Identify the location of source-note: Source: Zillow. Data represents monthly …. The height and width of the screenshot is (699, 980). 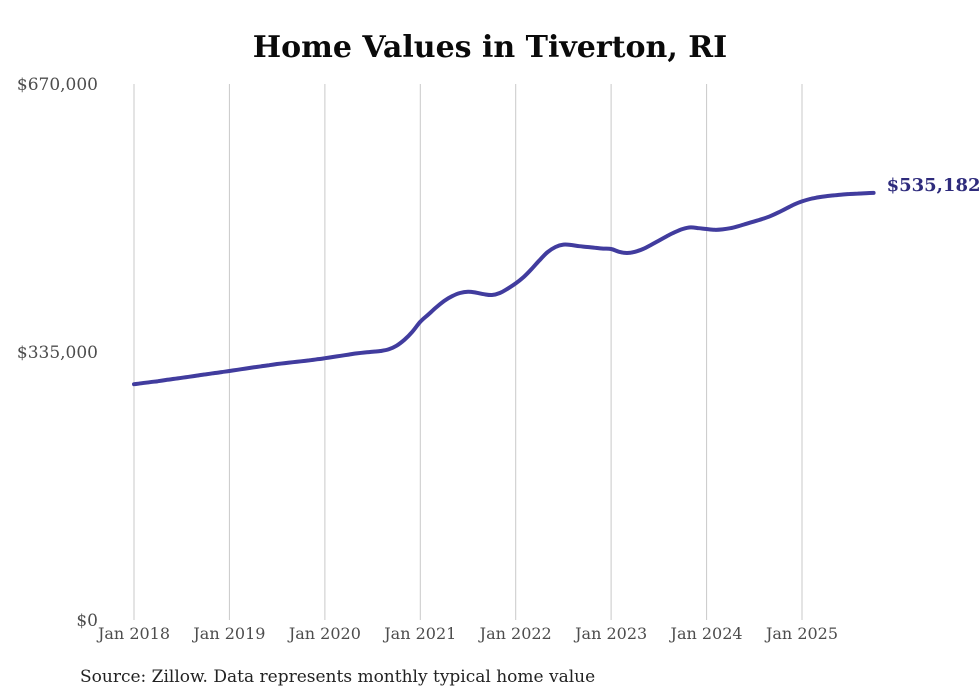
(338, 677).